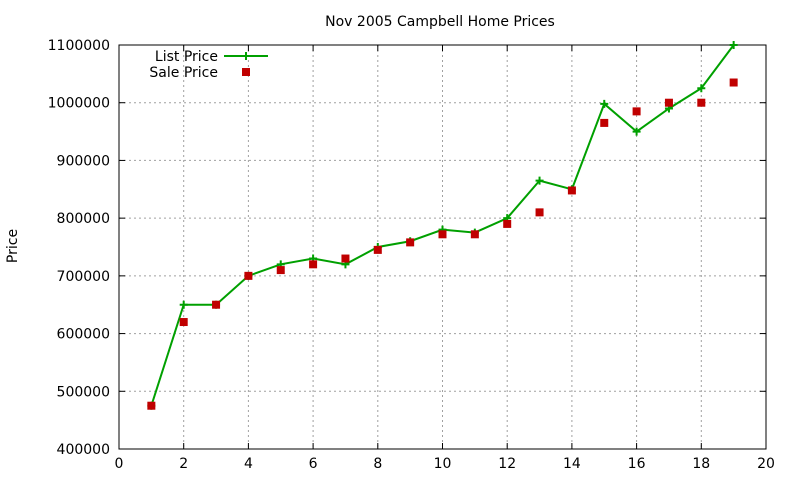  What do you see at coordinates (377, 464) in the screenshot?
I see `x-tick-label: 8` at bounding box center [377, 464].